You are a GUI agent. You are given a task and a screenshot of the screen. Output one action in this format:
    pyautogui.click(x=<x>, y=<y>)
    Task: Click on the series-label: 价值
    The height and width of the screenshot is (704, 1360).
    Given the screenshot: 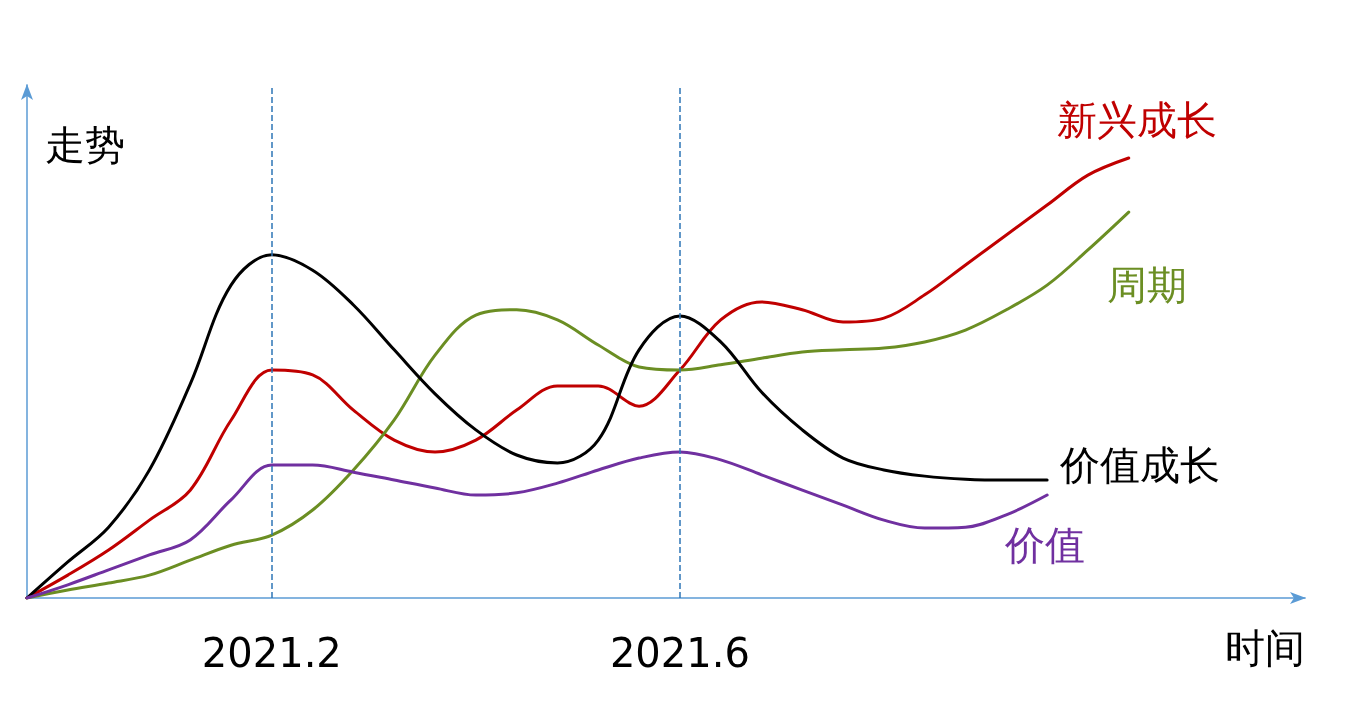 What is the action you would take?
    pyautogui.click(x=1045, y=545)
    